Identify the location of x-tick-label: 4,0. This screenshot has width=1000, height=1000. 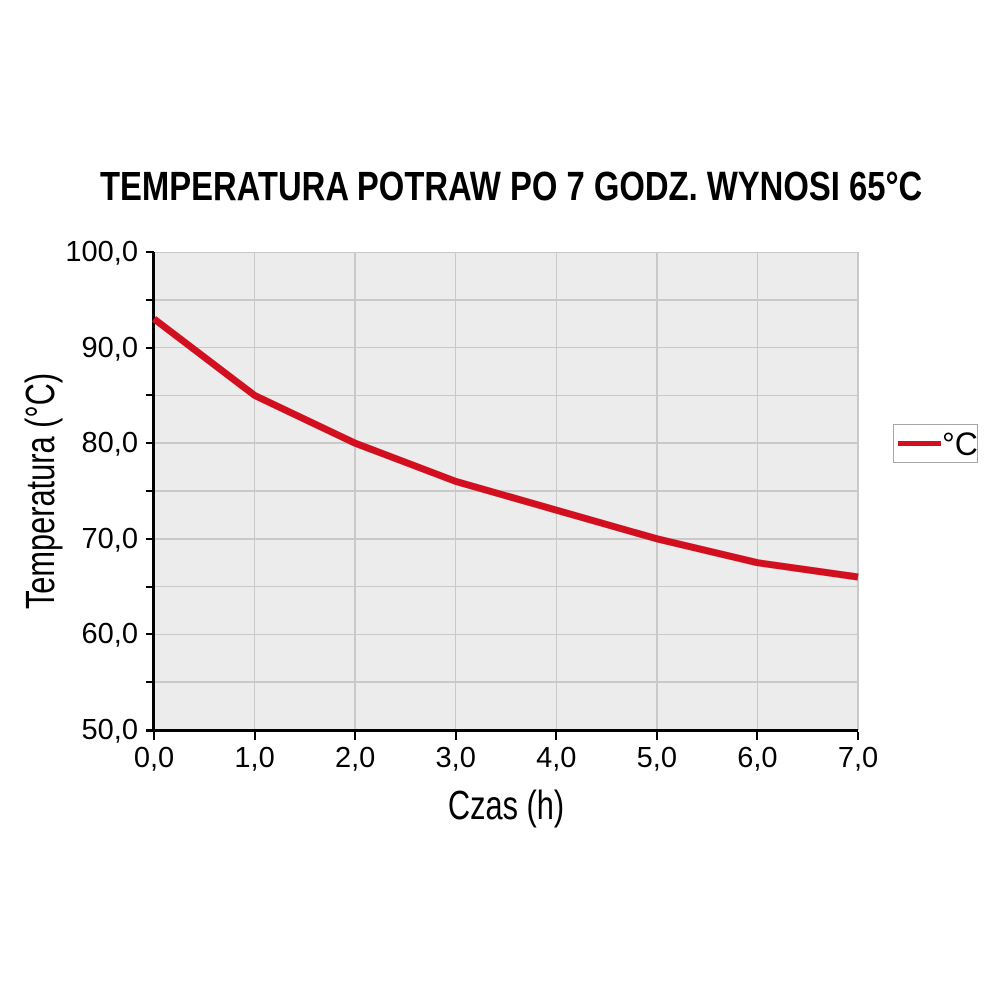
(556, 758).